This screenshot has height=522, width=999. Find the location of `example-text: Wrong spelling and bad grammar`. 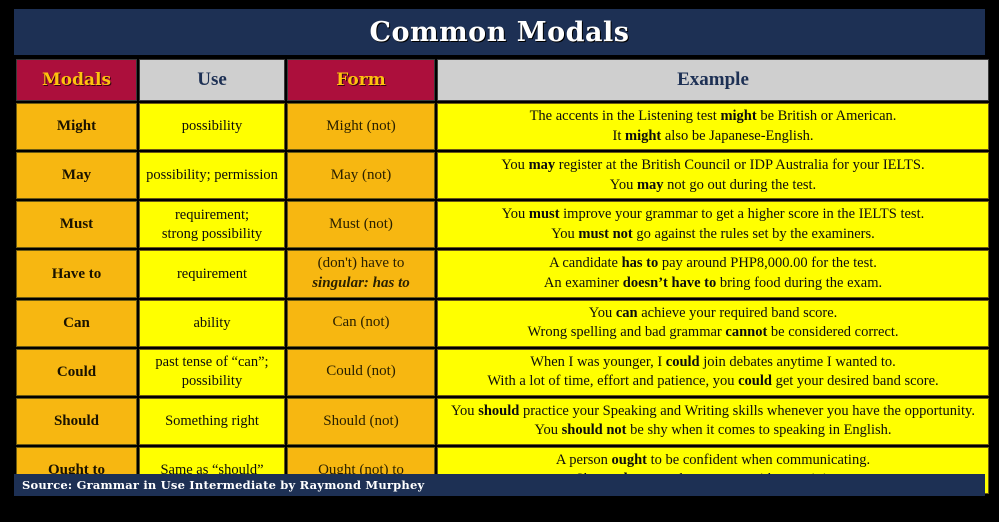

example-text: Wrong spelling and bad grammar is located at coordinates (626, 332).